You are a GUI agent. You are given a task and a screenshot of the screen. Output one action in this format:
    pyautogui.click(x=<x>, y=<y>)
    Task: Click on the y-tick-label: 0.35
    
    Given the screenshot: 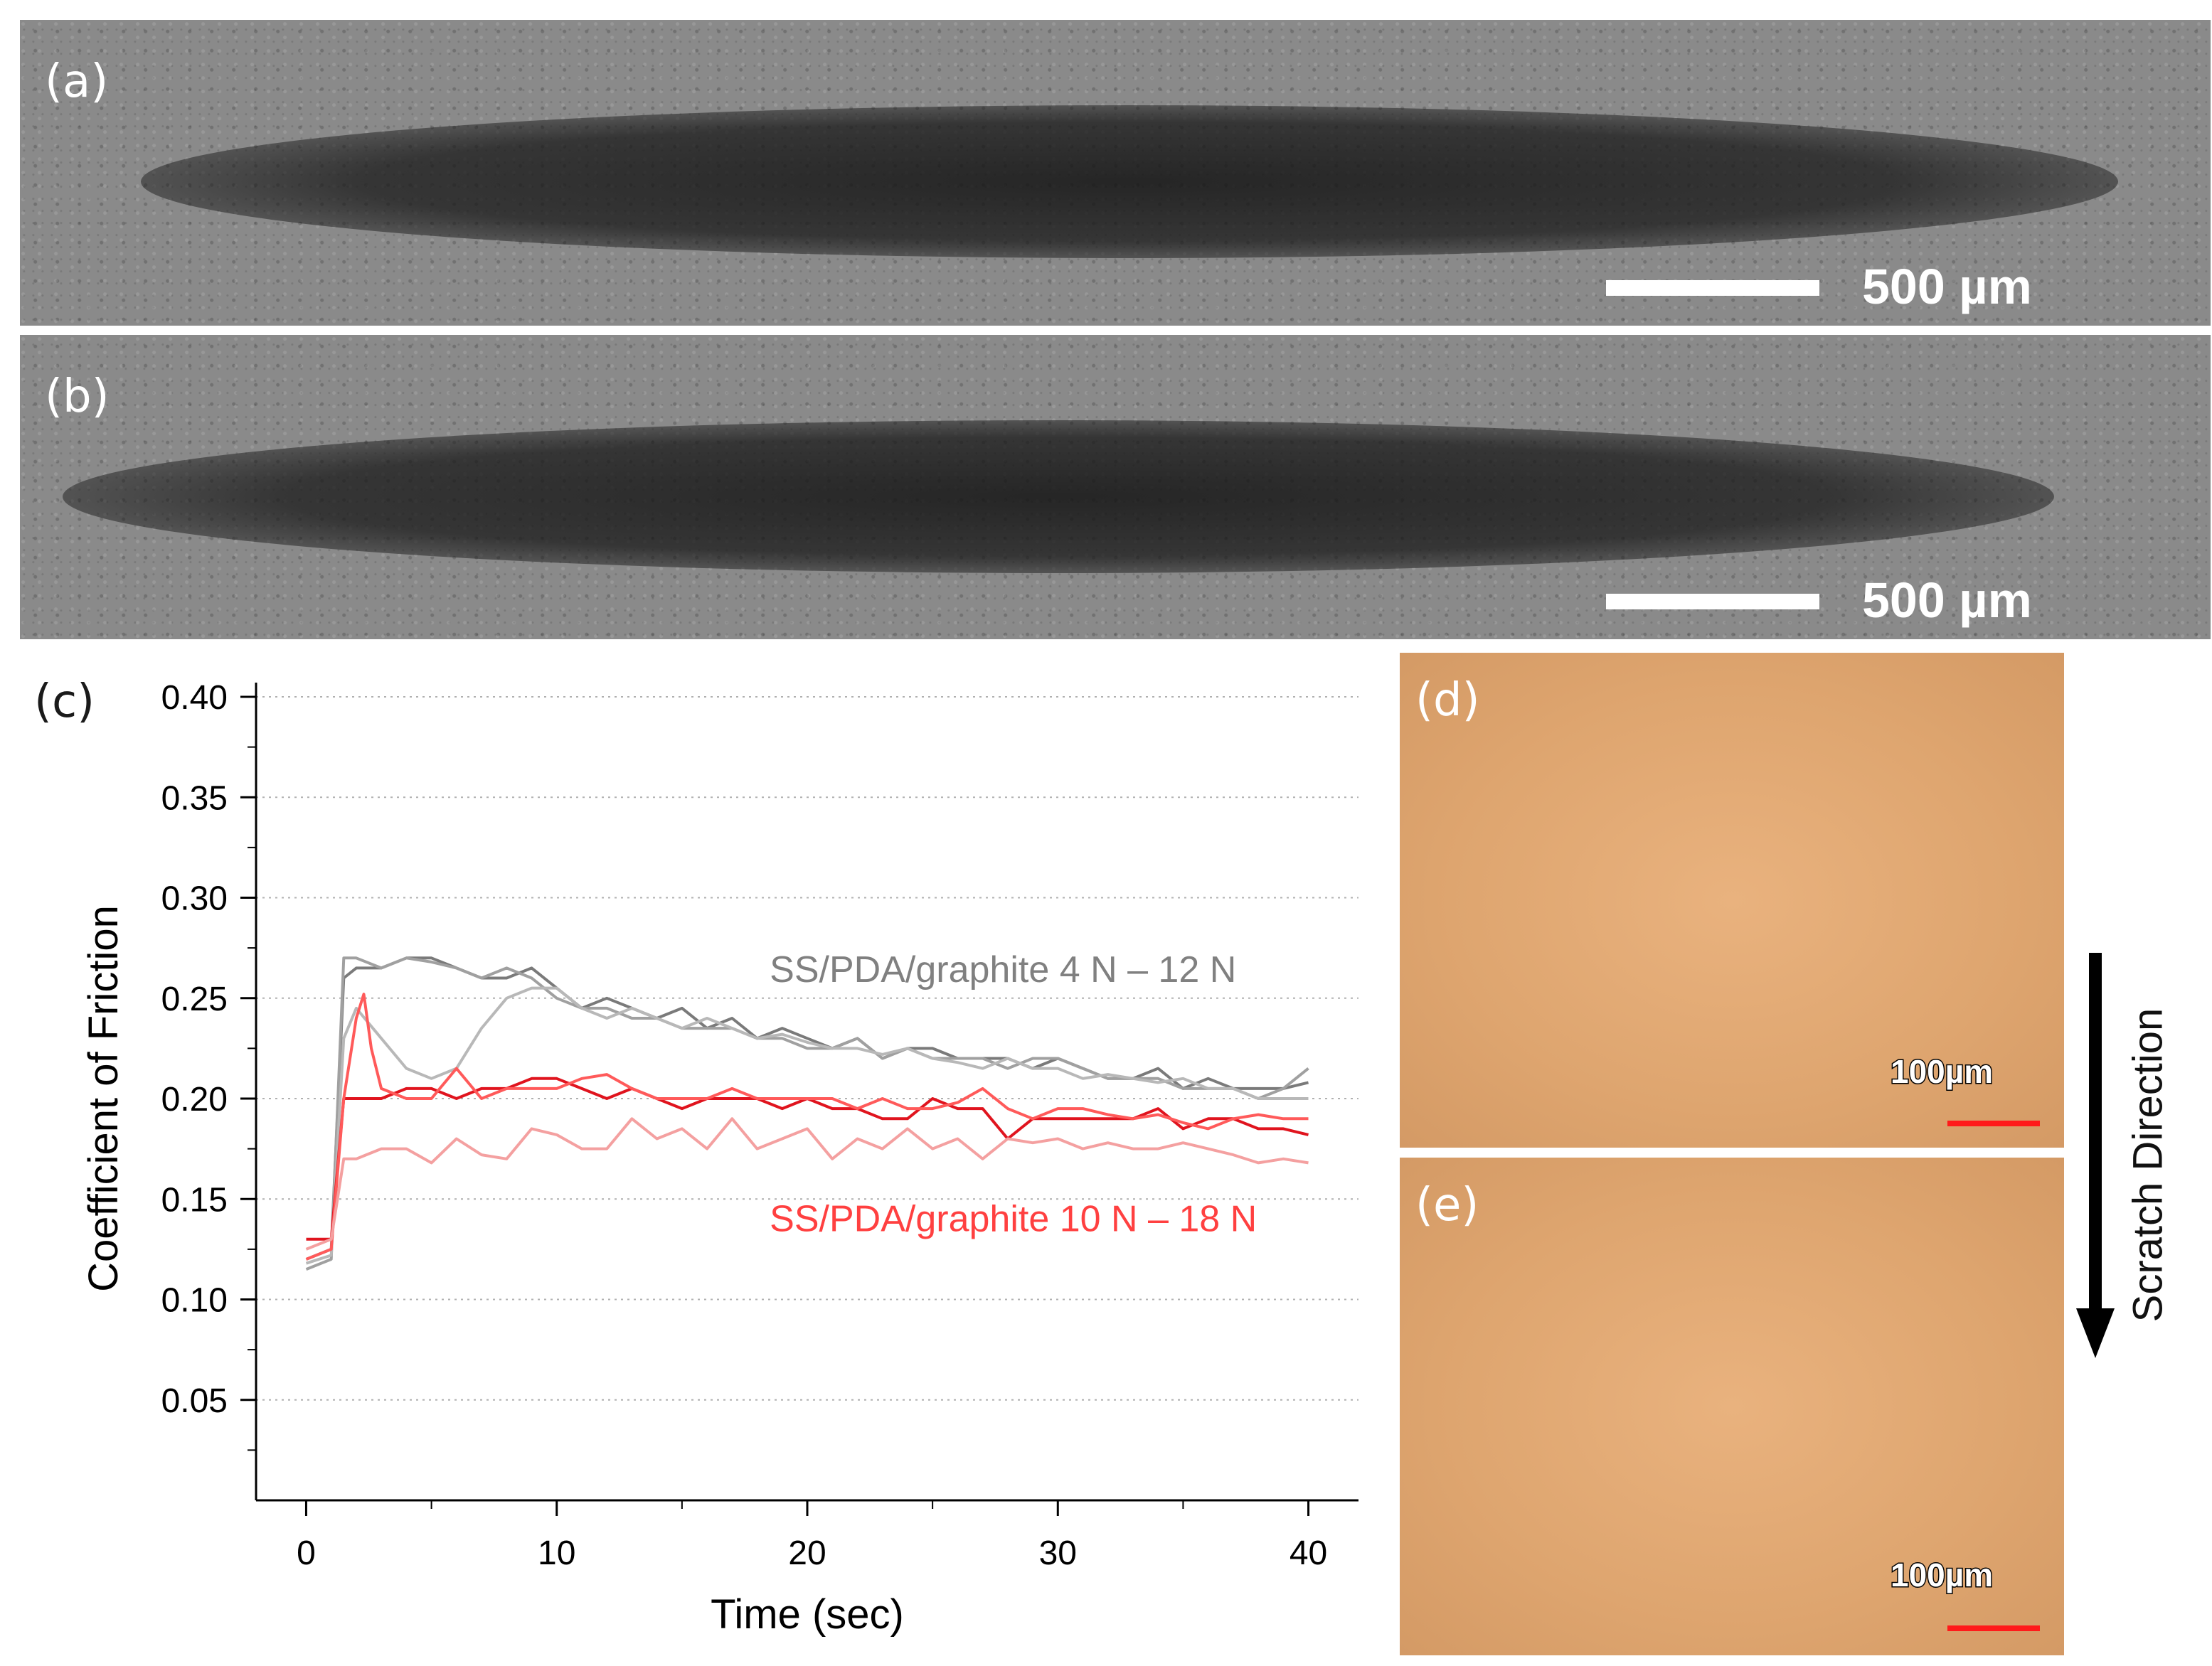 What is the action you would take?
    pyautogui.click(x=194, y=798)
    